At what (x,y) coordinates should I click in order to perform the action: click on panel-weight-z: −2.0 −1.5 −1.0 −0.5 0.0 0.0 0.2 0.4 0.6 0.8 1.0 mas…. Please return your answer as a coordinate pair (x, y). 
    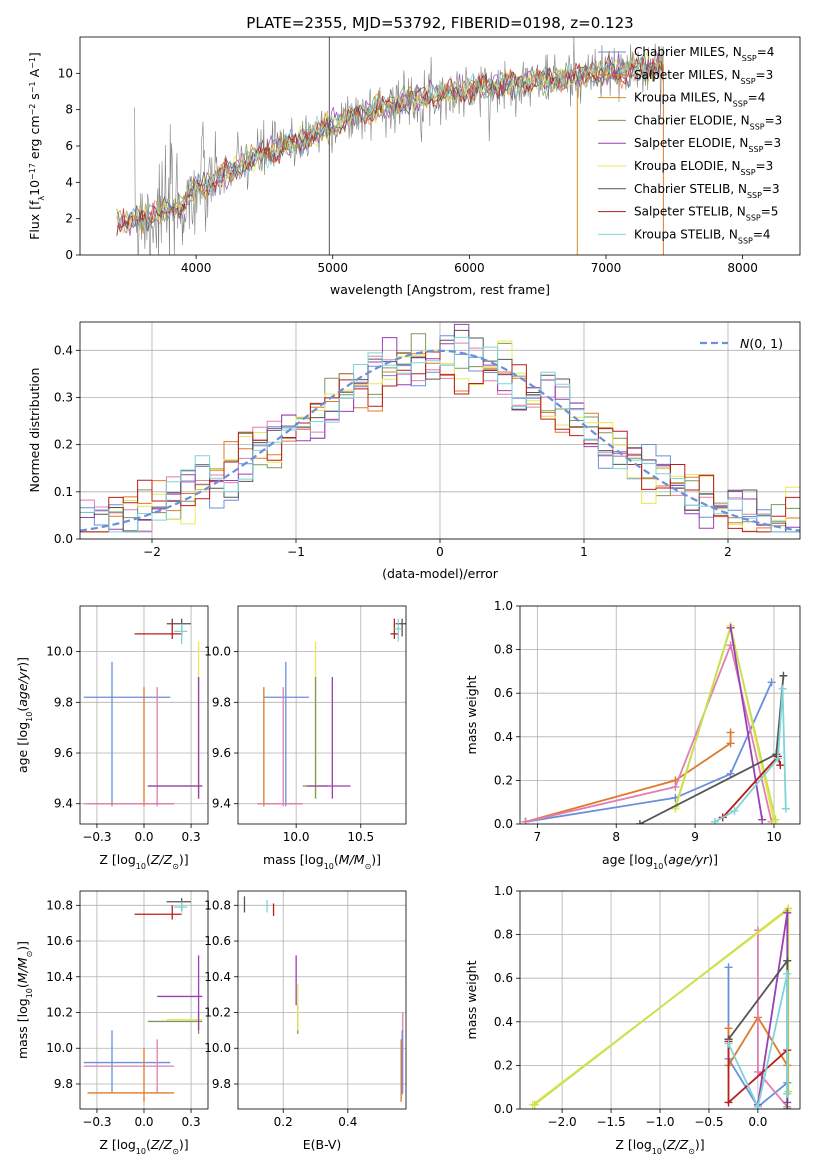
    Looking at the image, I should click on (632, 1020).